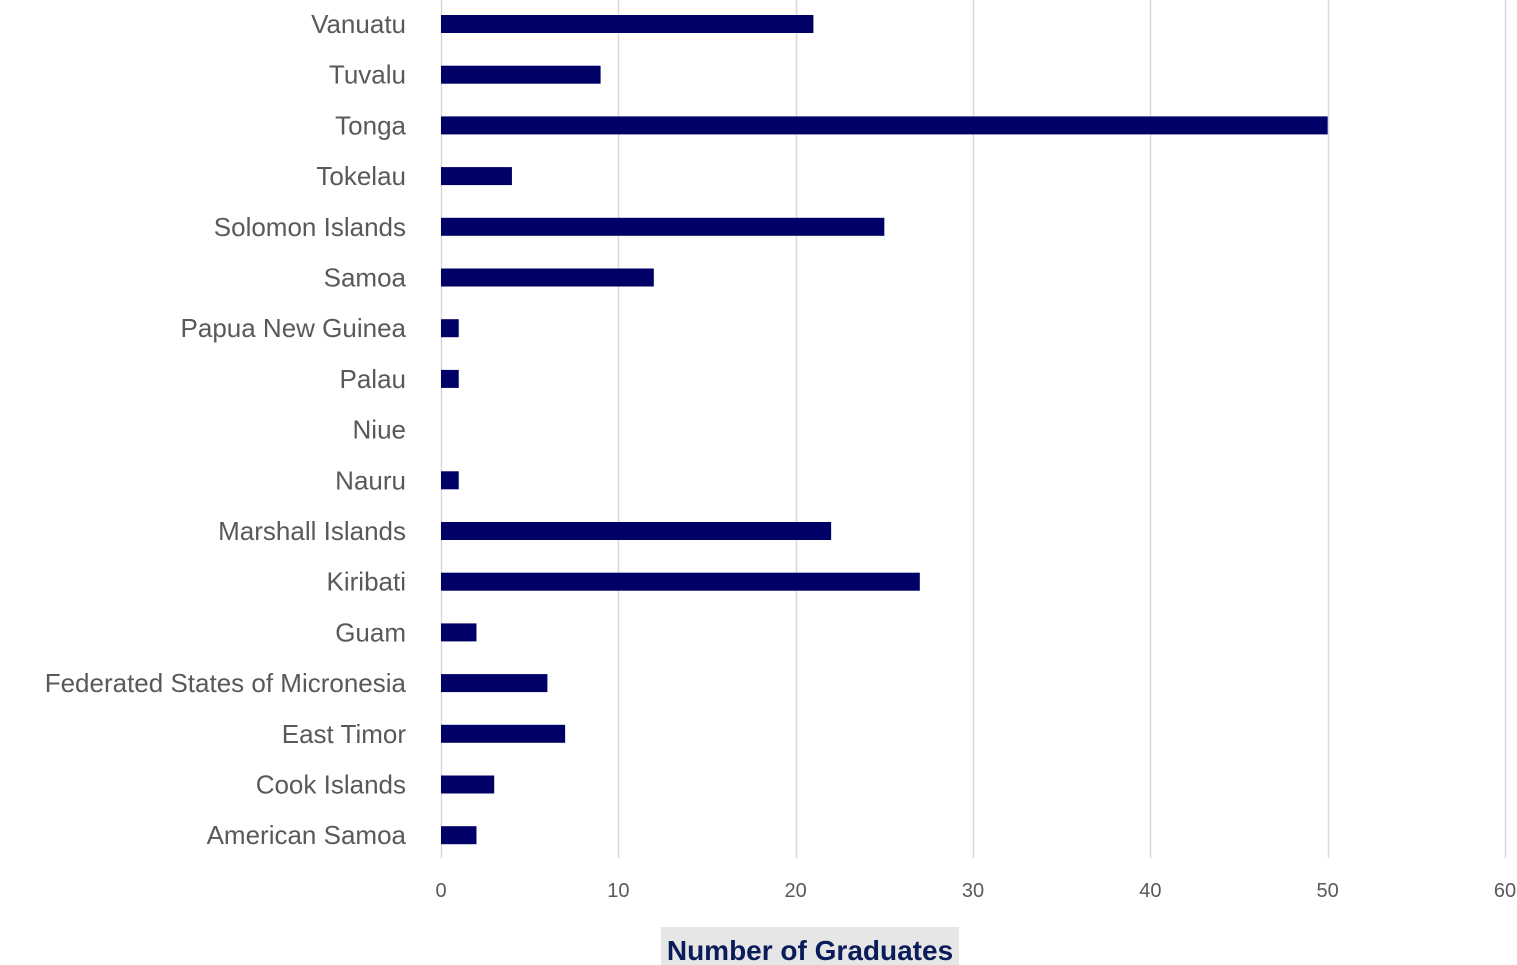 This screenshot has height=965, width=1517. What do you see at coordinates (503, 733) in the screenshot?
I see `bar-east-timor` at bounding box center [503, 733].